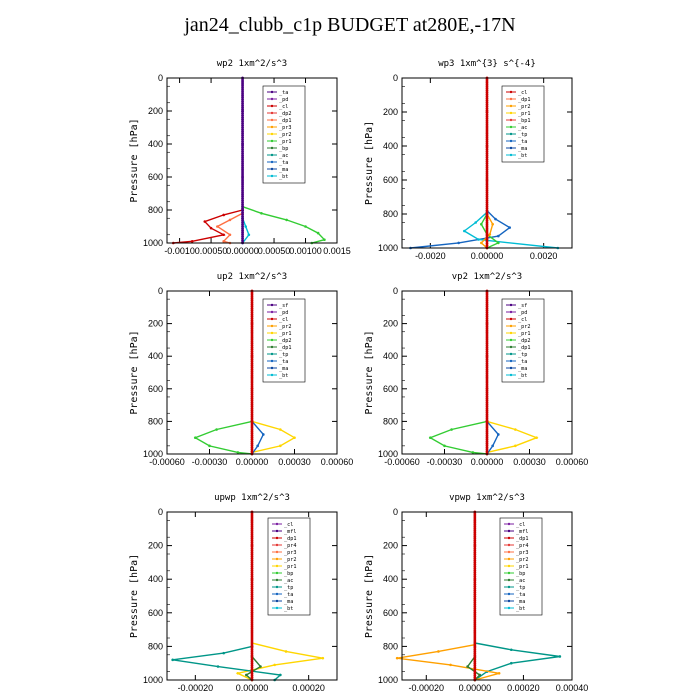 This screenshot has width=700, height=700. I want to click on legend-label: _pr1, so click(285, 142).